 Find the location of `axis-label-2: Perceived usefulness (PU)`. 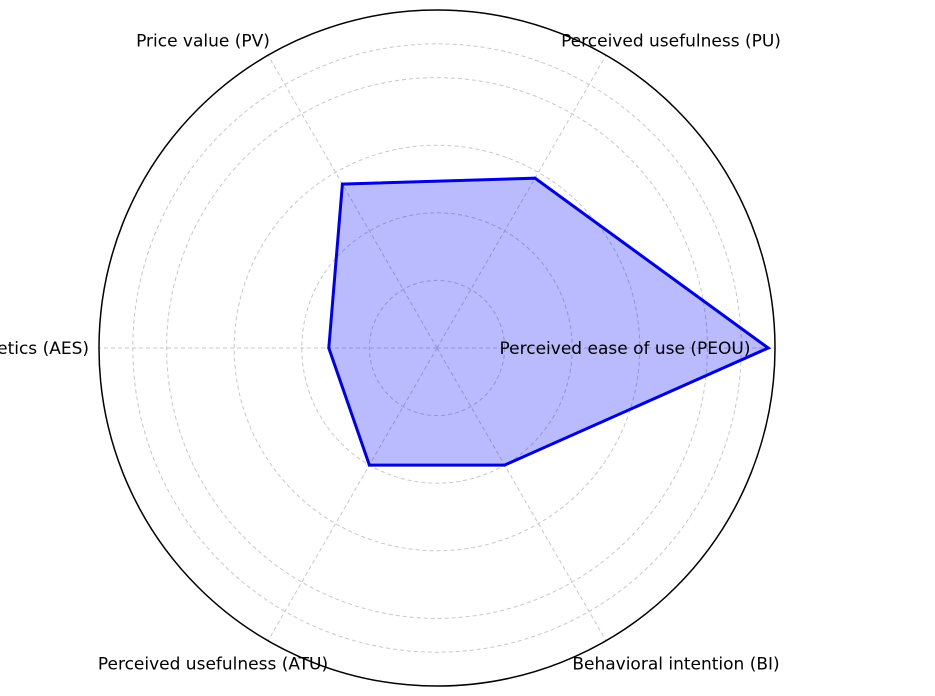

axis-label-2: Perceived usefulness (PU) is located at coordinates (671, 42).